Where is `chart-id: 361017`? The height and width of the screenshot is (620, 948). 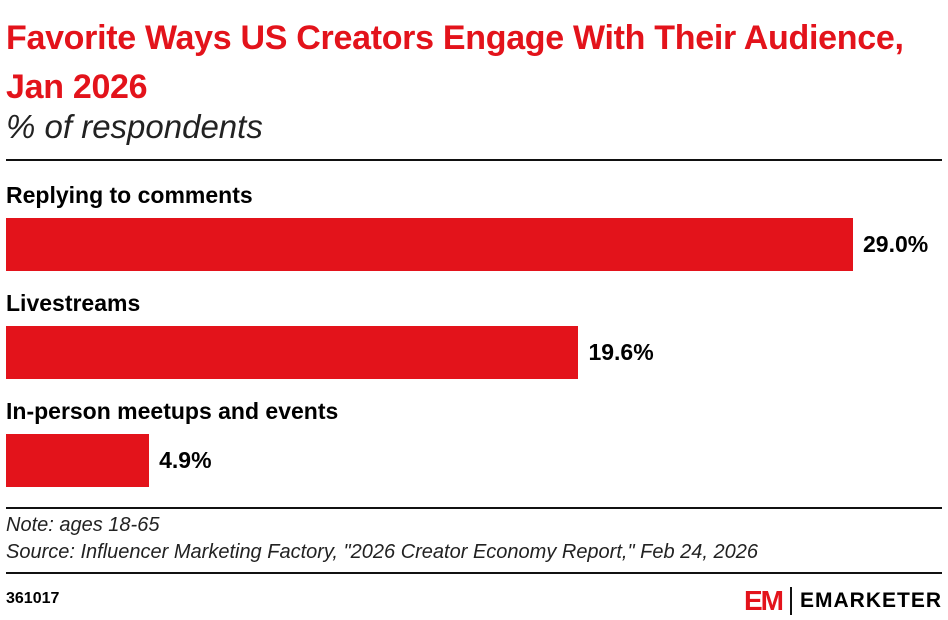 chart-id: 361017 is located at coordinates (33, 598).